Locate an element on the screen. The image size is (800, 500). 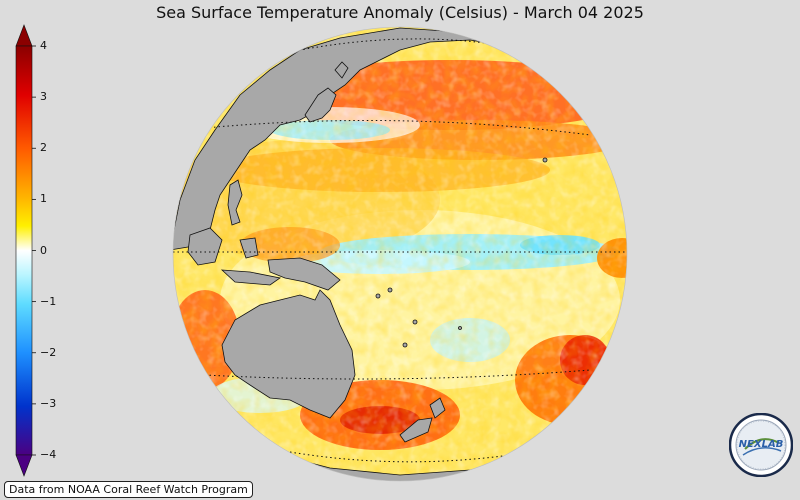
logo-text: NEXLAB is located at coordinates (761, 444).